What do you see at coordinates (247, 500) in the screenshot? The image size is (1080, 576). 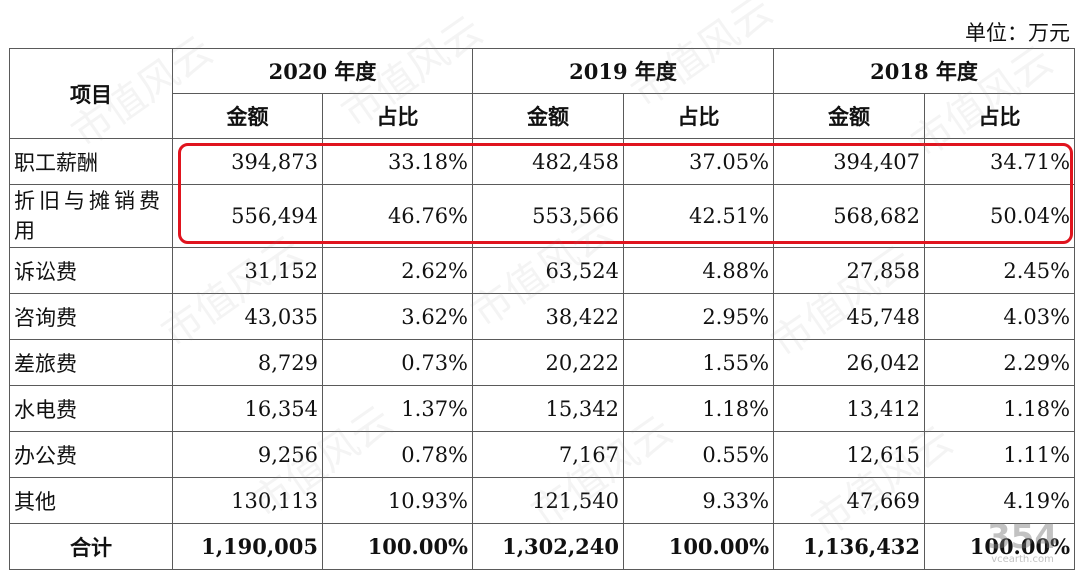 I see `cell-amount: 130,113` at bounding box center [247, 500].